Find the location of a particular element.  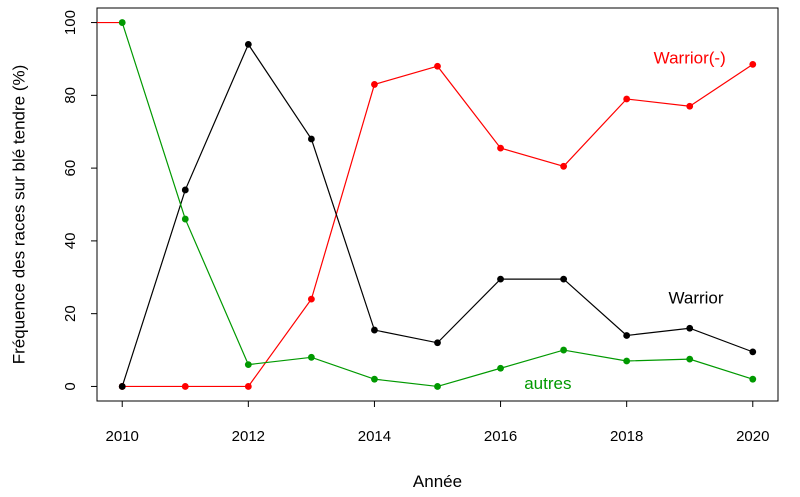

x-tick-label: 2020 is located at coordinates (752, 436).